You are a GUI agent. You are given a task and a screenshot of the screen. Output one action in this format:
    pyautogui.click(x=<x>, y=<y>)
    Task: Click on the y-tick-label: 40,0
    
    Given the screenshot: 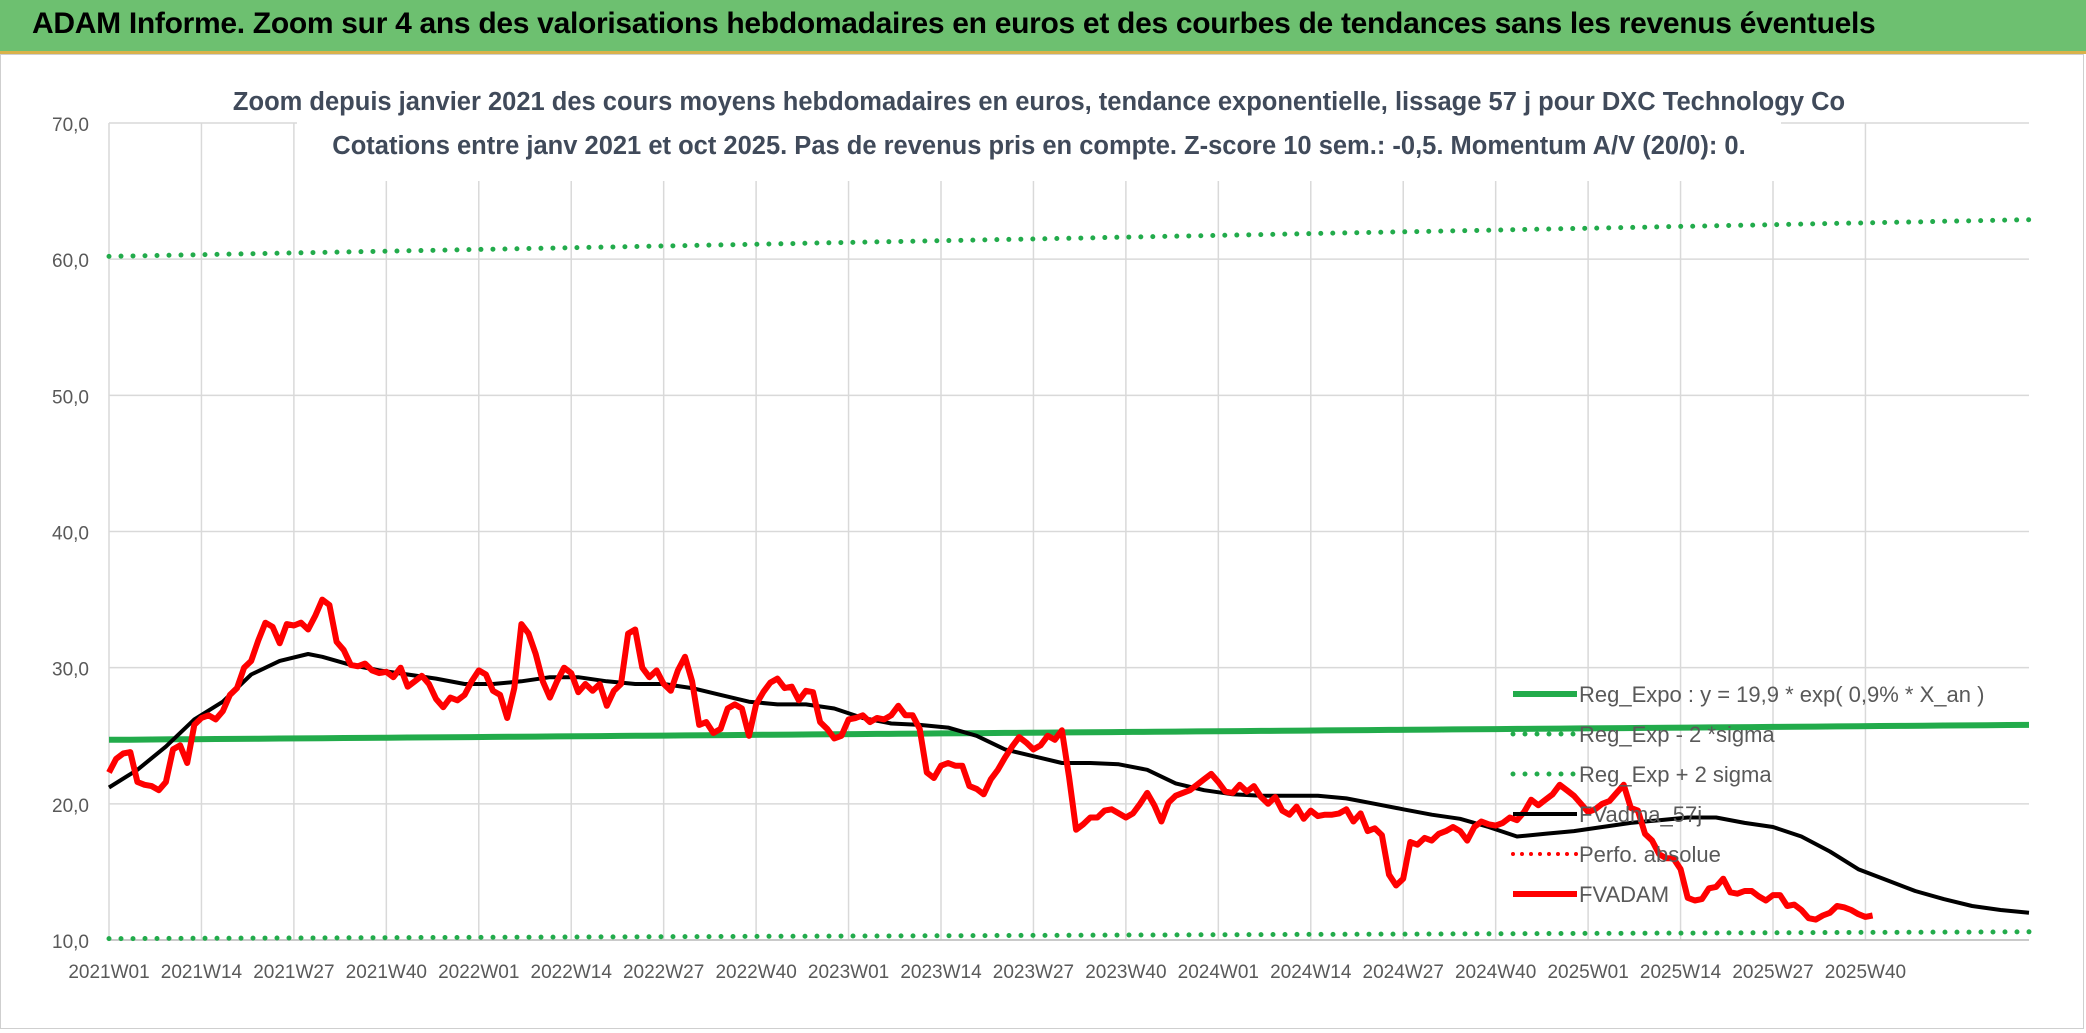 What is the action you would take?
    pyautogui.click(x=70, y=534)
    